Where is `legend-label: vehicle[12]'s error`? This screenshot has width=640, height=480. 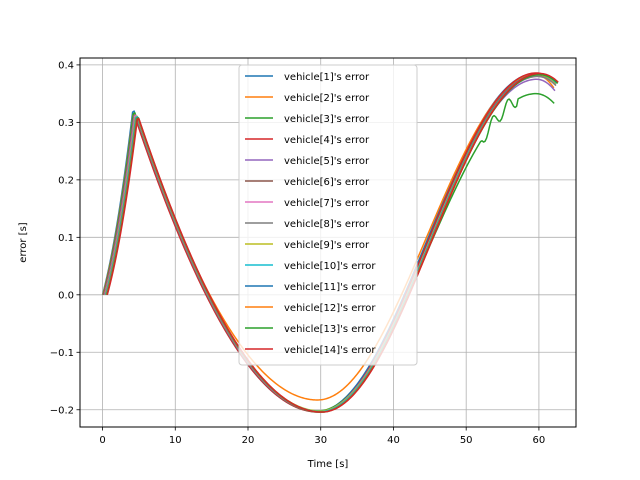
legend-label: vehicle[12]'s error is located at coordinates (330, 308).